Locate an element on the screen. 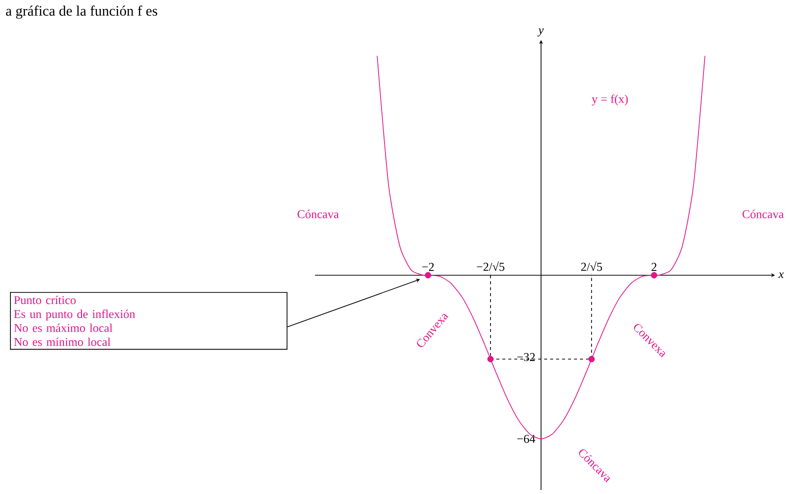 The width and height of the screenshot is (799, 494). y-tick-label: −64 is located at coordinates (526, 438).